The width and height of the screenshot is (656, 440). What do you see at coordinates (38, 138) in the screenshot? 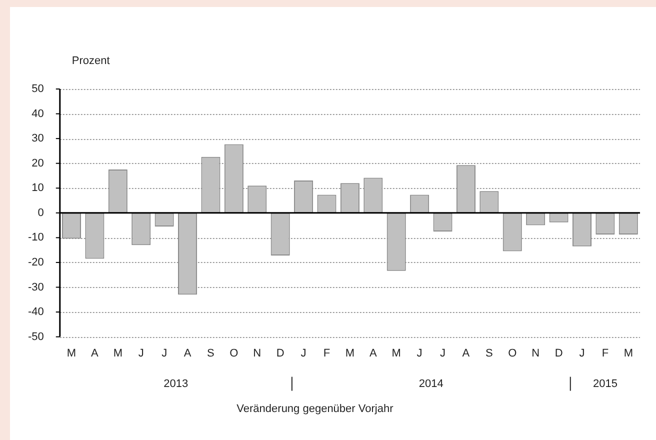
I see `y-tick-label: 30` at bounding box center [38, 138].